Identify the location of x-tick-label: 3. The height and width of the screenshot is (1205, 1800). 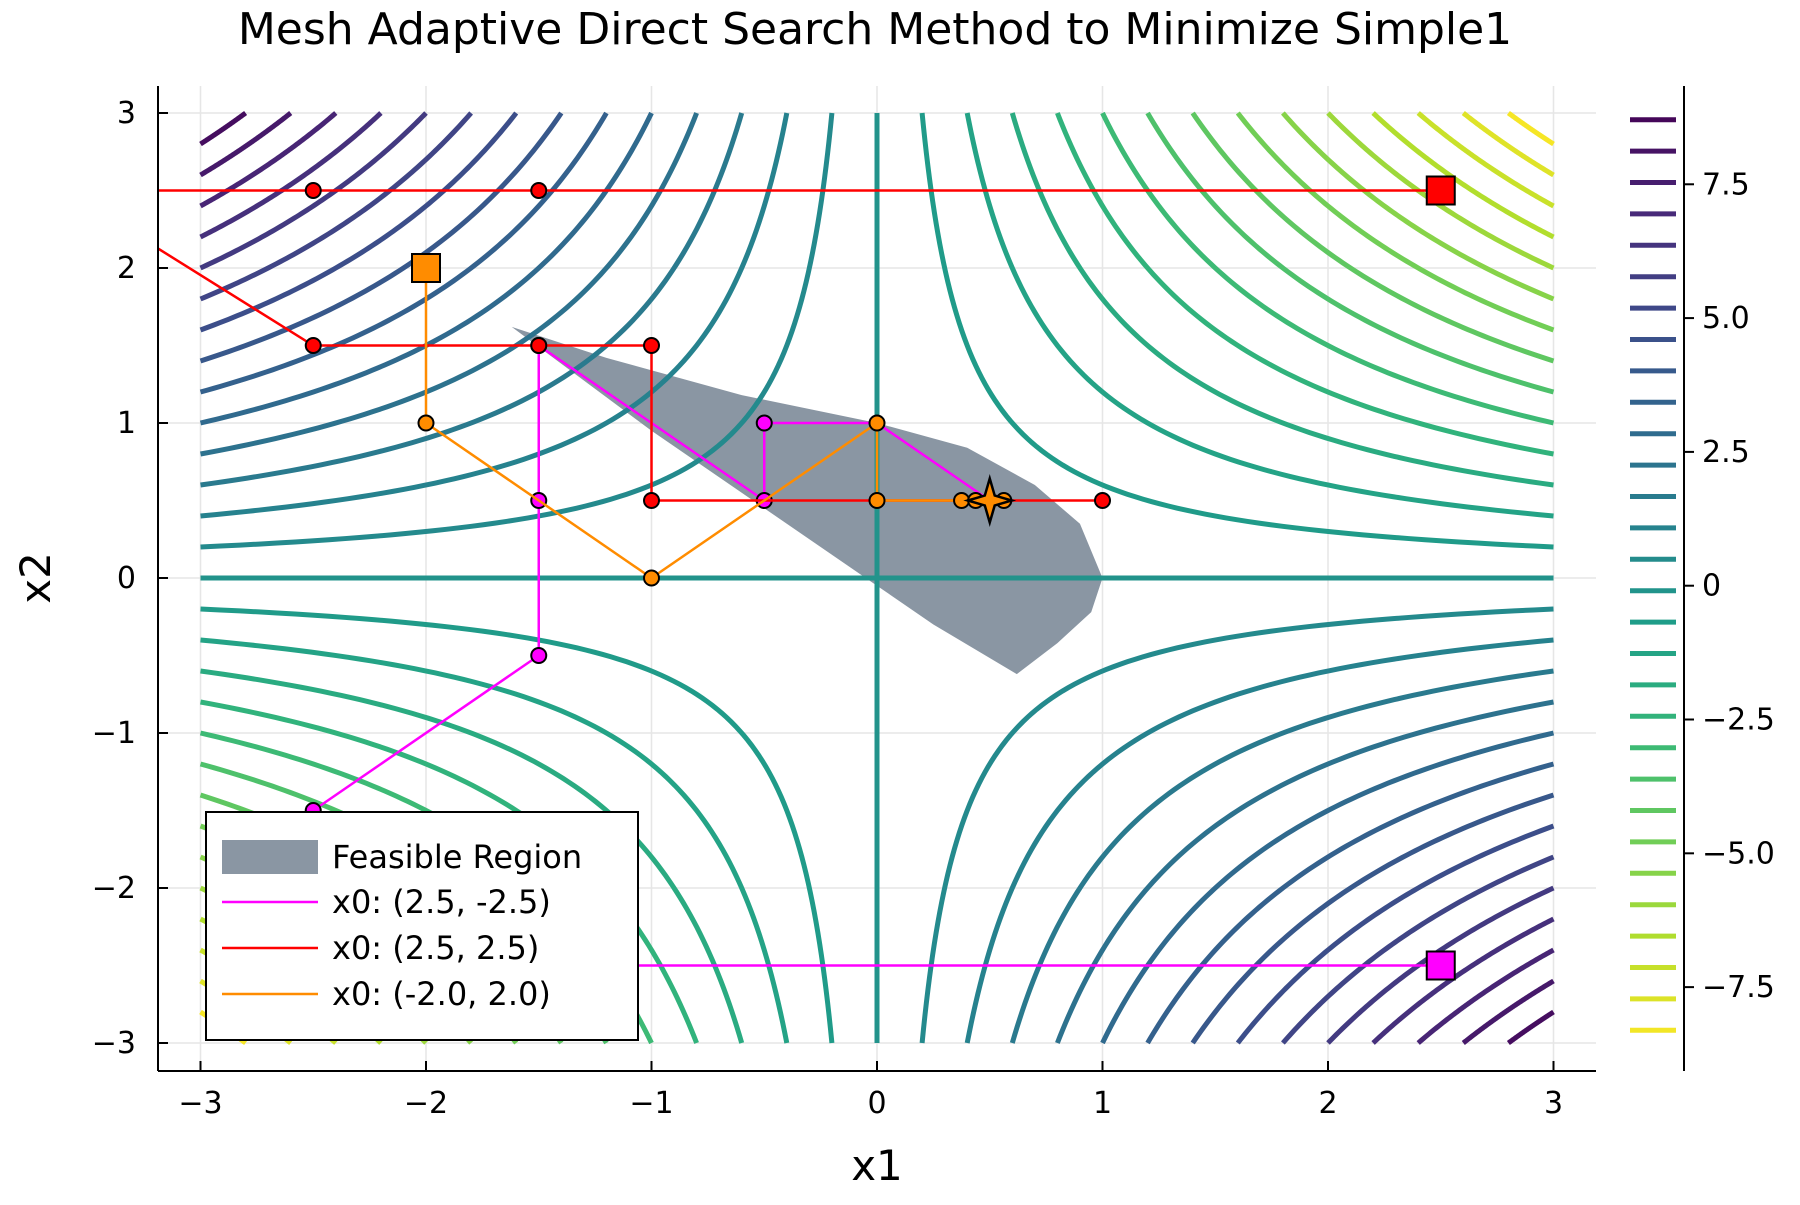
(1553, 1103).